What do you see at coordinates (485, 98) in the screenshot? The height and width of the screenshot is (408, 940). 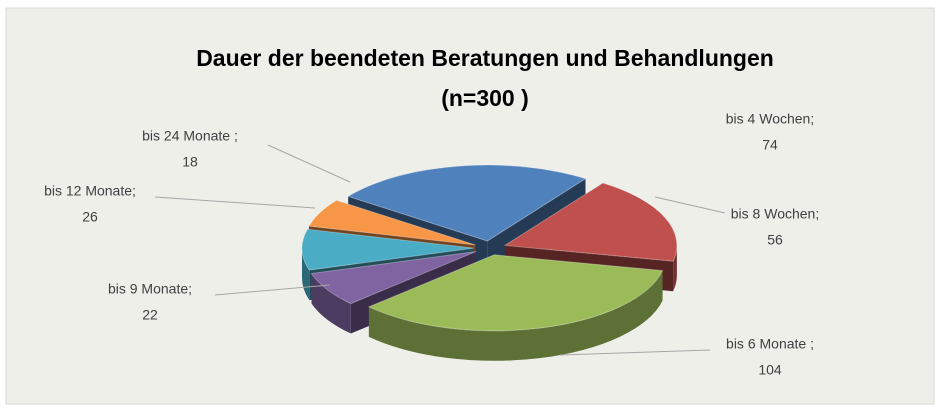 I see `chart-subtitle: (n=300 )` at bounding box center [485, 98].